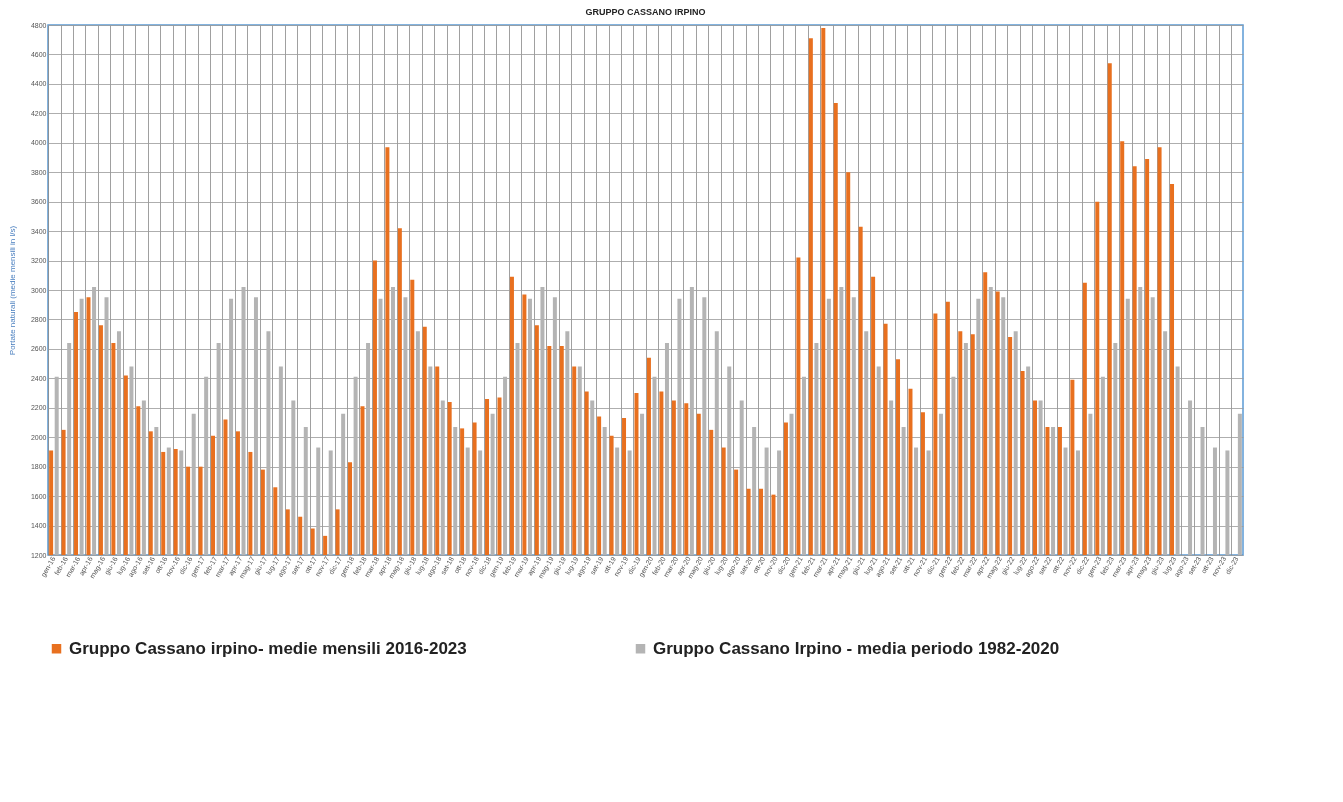 This screenshot has width=1343, height=802. What do you see at coordinates (12, 290) in the screenshot?
I see `y-axis-title: Portate naturali (medie mensili in l/s)` at bounding box center [12, 290].